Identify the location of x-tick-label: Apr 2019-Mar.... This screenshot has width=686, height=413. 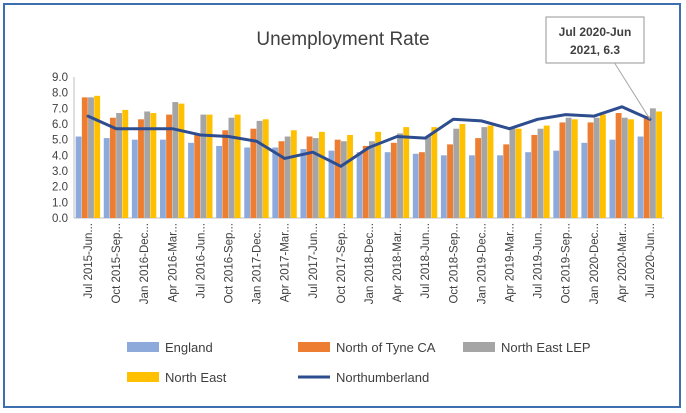
(510, 262).